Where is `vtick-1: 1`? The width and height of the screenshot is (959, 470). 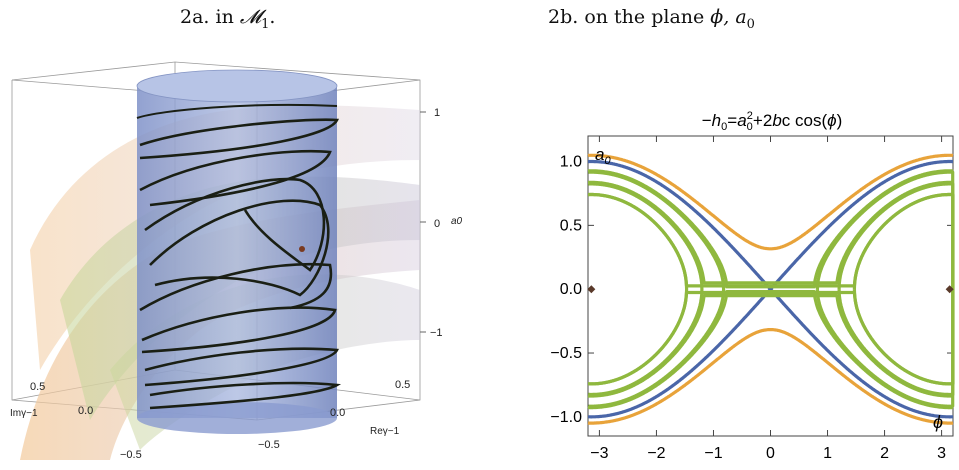
vtick-1: 1 is located at coordinates (437, 113).